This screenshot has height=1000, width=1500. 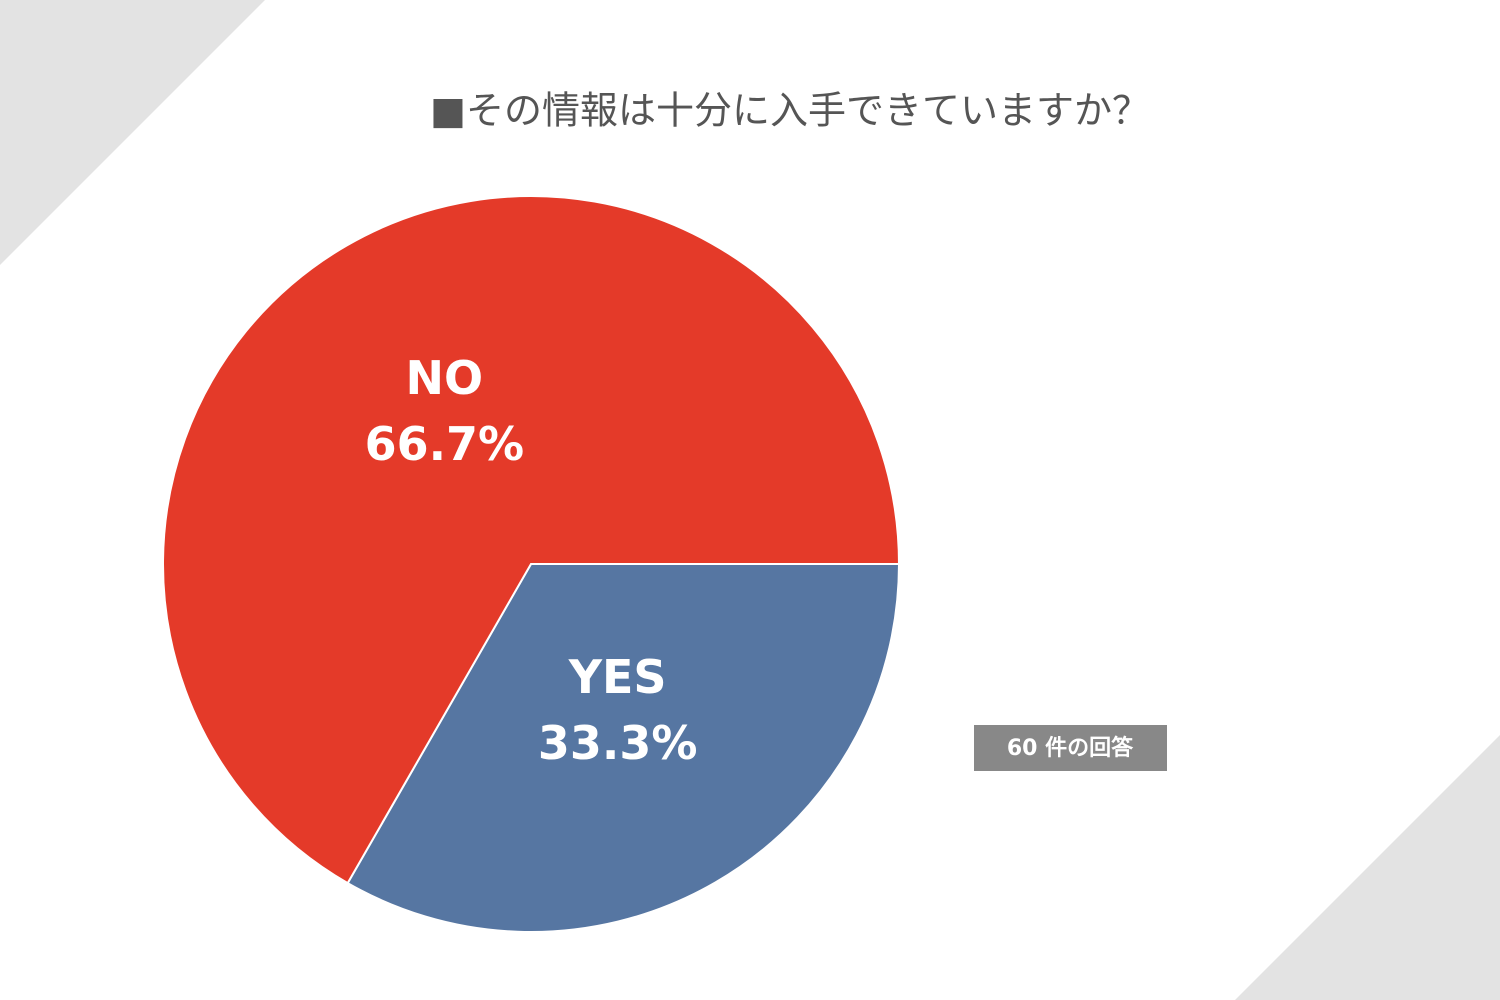 What do you see at coordinates (618, 743) in the screenshot?
I see `slice-value-label: 33.3%` at bounding box center [618, 743].